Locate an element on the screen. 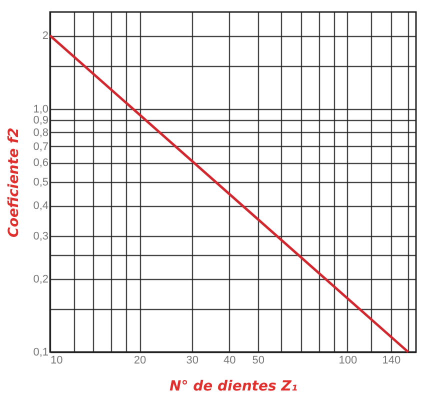  y-tick-label: 2 is located at coordinates (45, 36).